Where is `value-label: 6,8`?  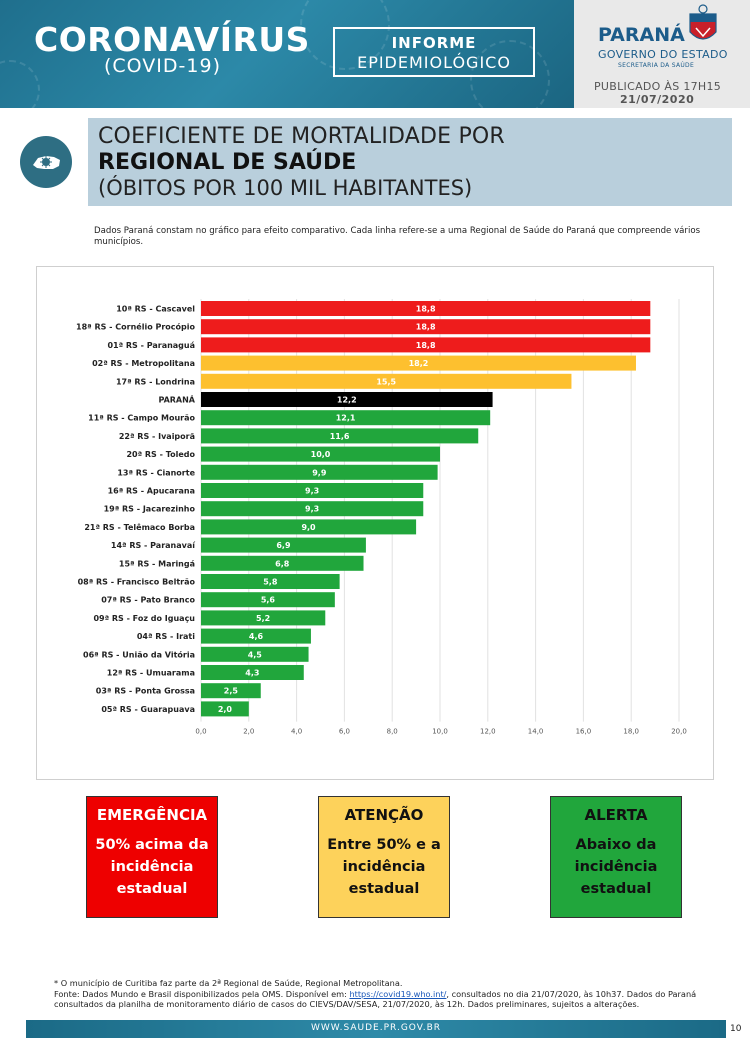 value-label: 6,8 is located at coordinates (282, 563).